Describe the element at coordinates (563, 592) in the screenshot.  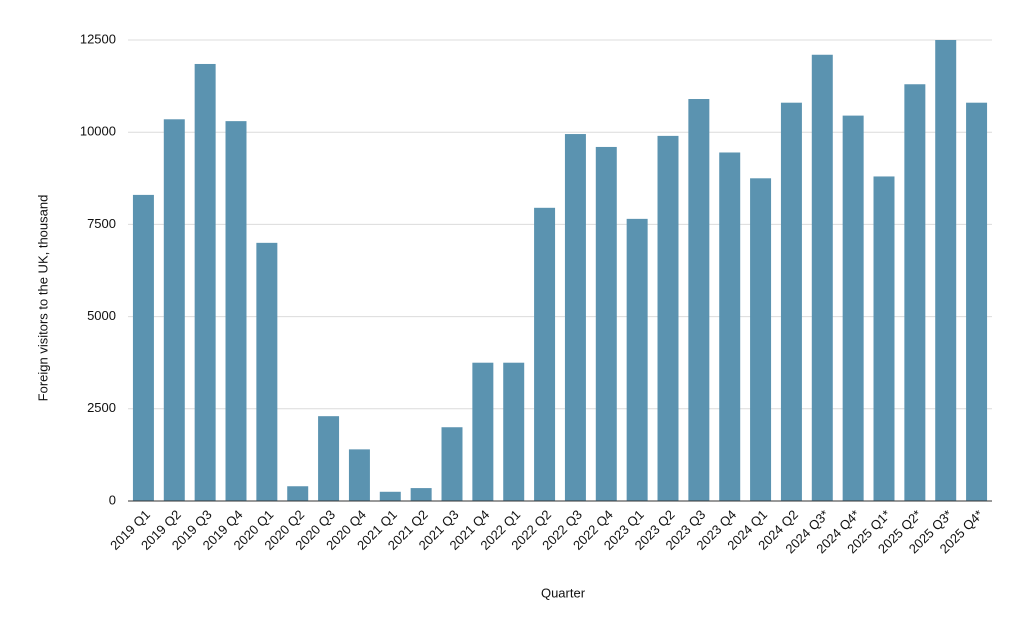
I see `x-axis-title: Quarter` at that location.